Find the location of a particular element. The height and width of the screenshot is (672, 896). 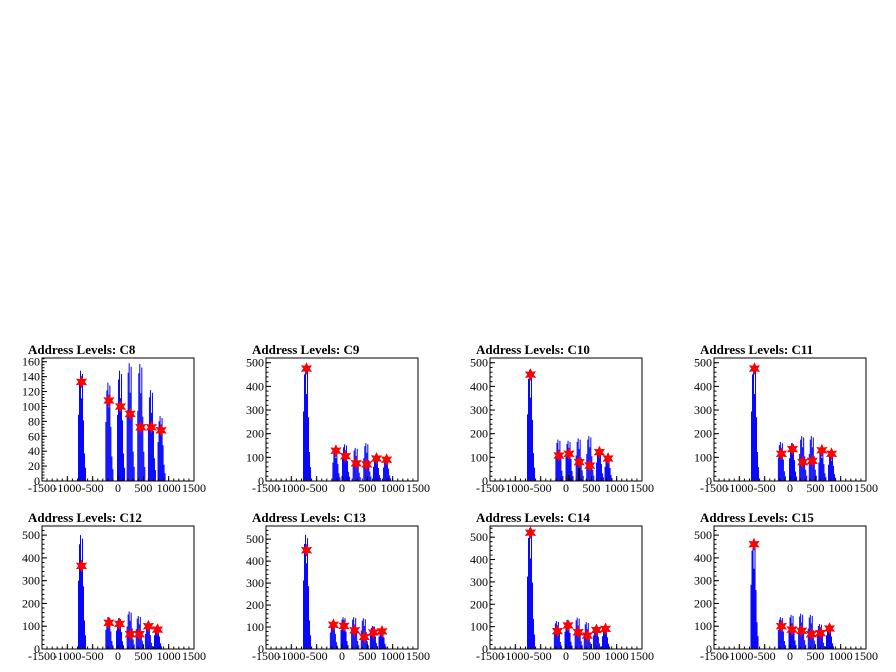

y-tick-label: 160 is located at coordinates (31, 362).